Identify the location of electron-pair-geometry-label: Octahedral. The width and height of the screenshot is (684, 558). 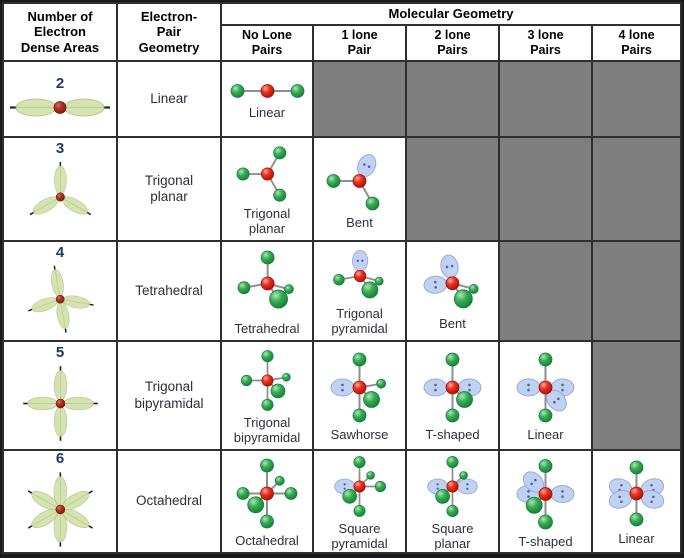
(169, 501).